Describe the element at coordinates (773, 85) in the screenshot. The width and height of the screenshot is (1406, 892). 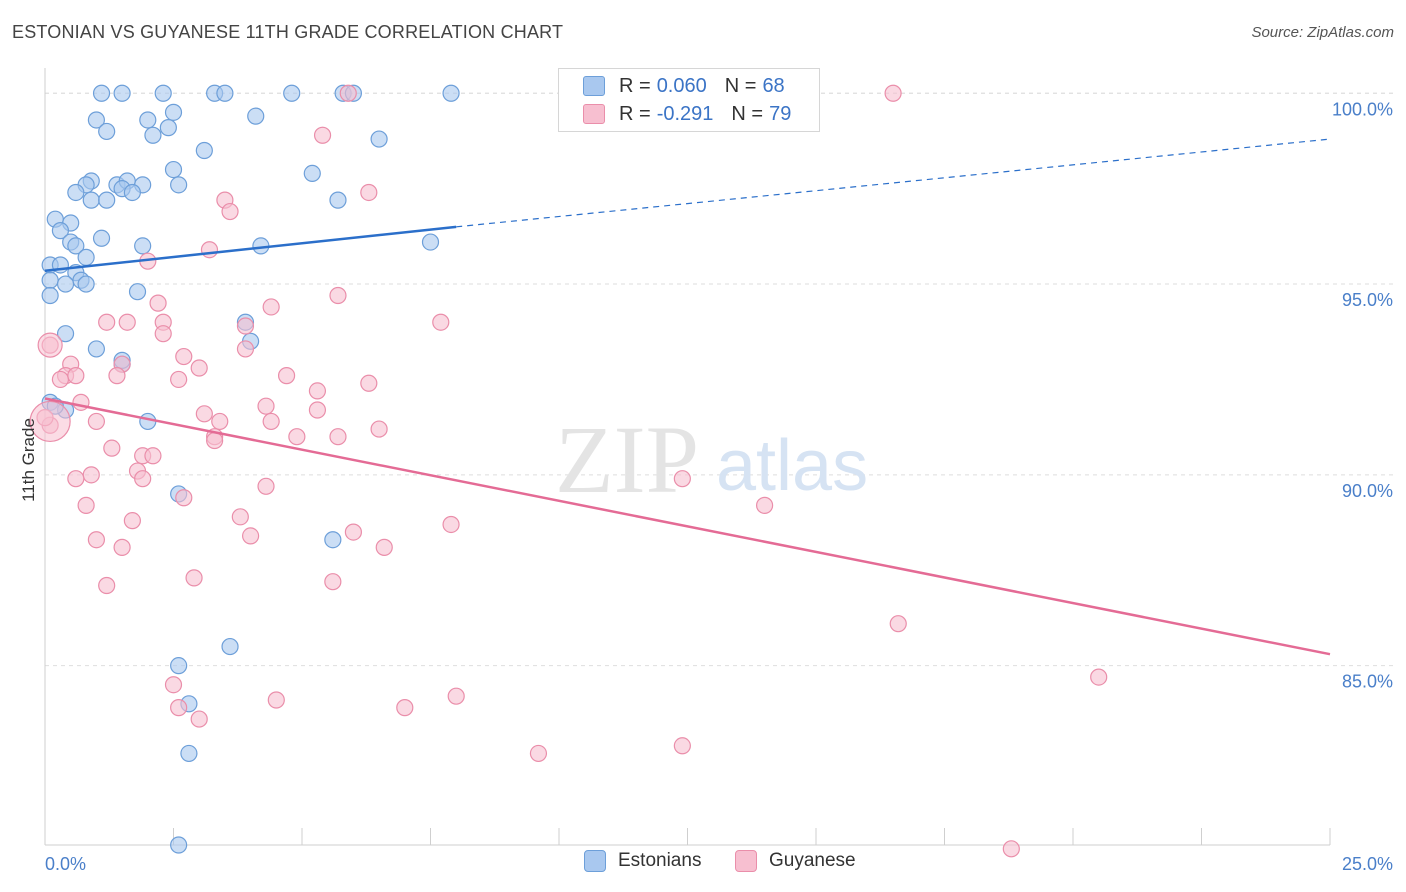
I see `estonians-n-value: 68` at that location.